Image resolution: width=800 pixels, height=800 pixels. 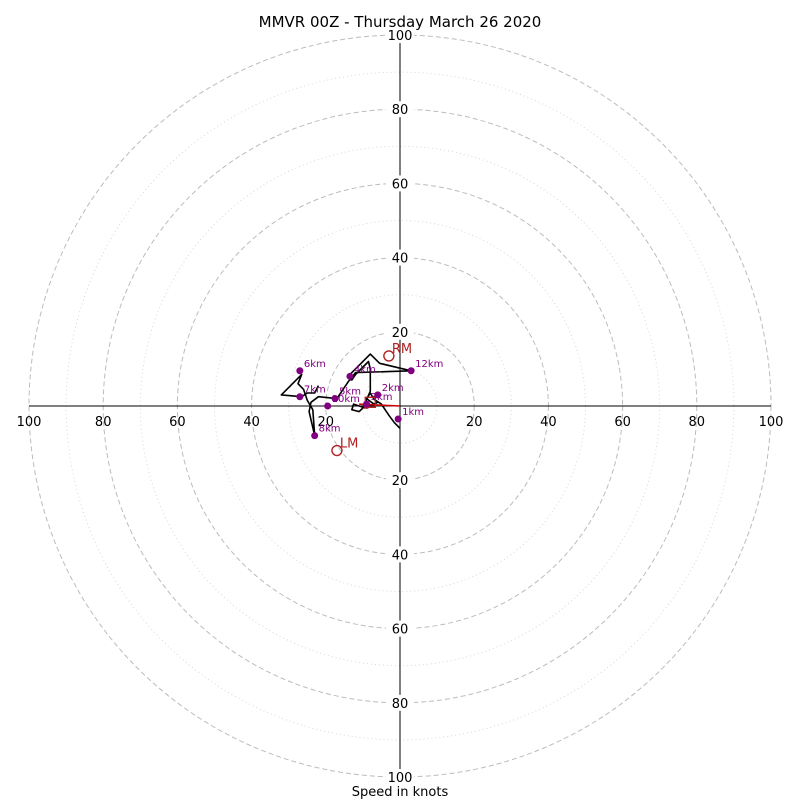 I want to click on tick-label-left-20: 20, so click(x=326, y=422).